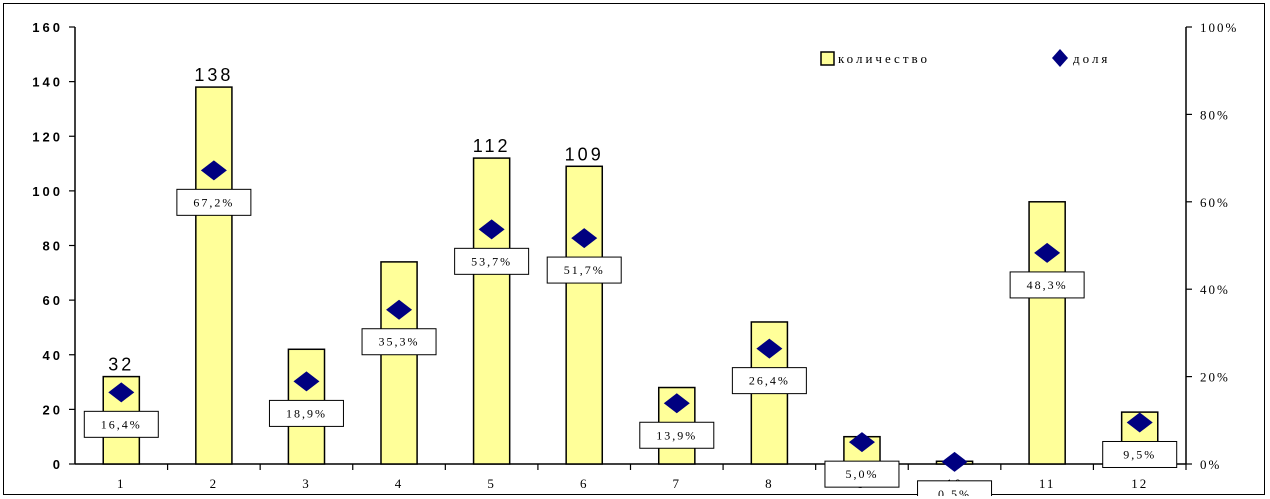 The image size is (1270, 499). What do you see at coordinates (827, 58) in the screenshot?
I see `legend-swatch-quantity` at bounding box center [827, 58].